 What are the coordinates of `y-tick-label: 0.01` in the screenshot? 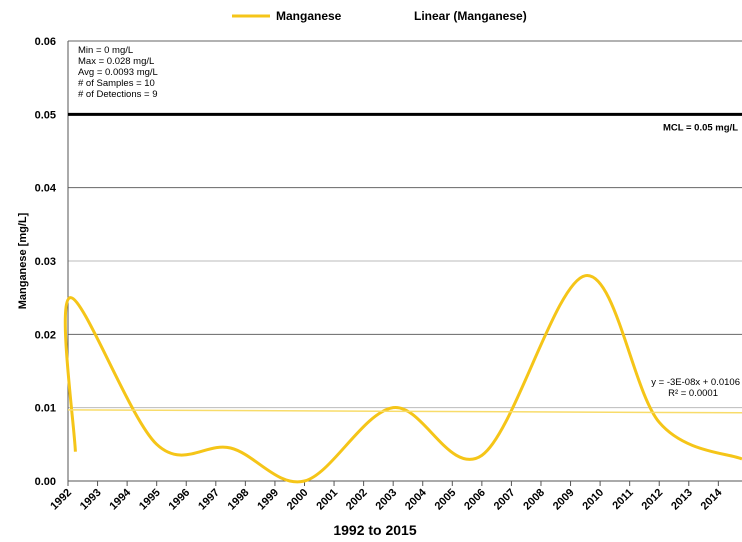 It's located at (45, 409).